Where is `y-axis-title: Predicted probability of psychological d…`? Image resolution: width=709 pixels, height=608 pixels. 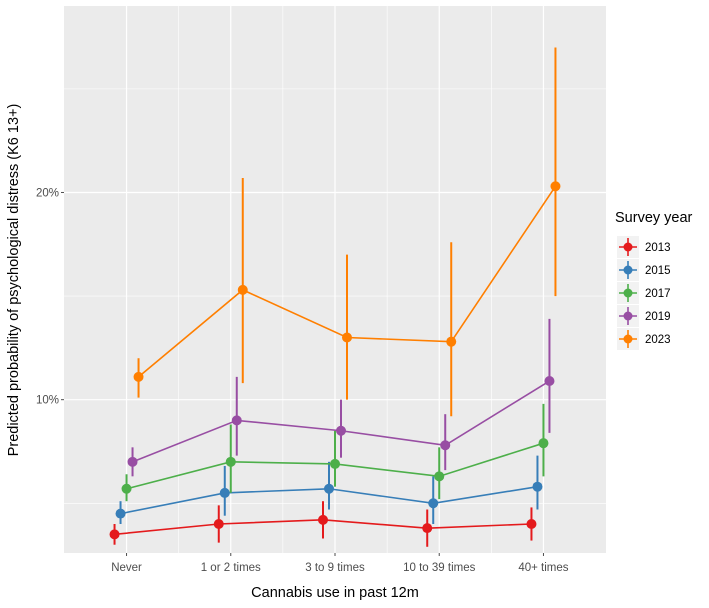 y-axis-title: Predicted probability of psychological d… is located at coordinates (14, 280).